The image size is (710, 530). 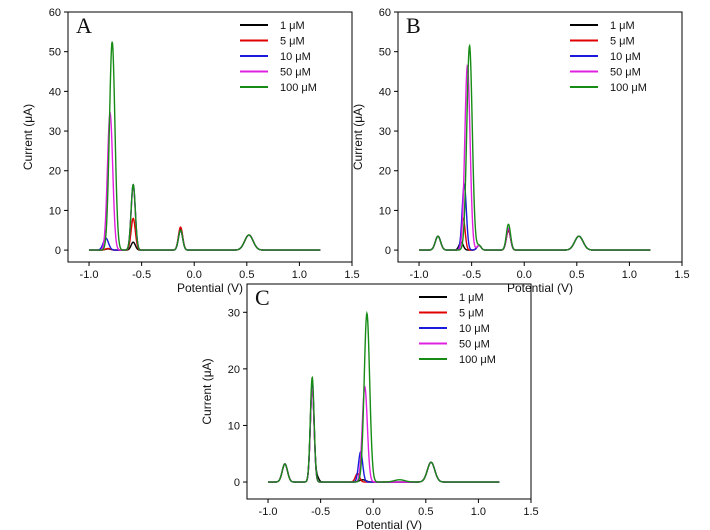 What do you see at coordinates (84, 25) in the screenshot?
I see `panel-label: A` at bounding box center [84, 25].